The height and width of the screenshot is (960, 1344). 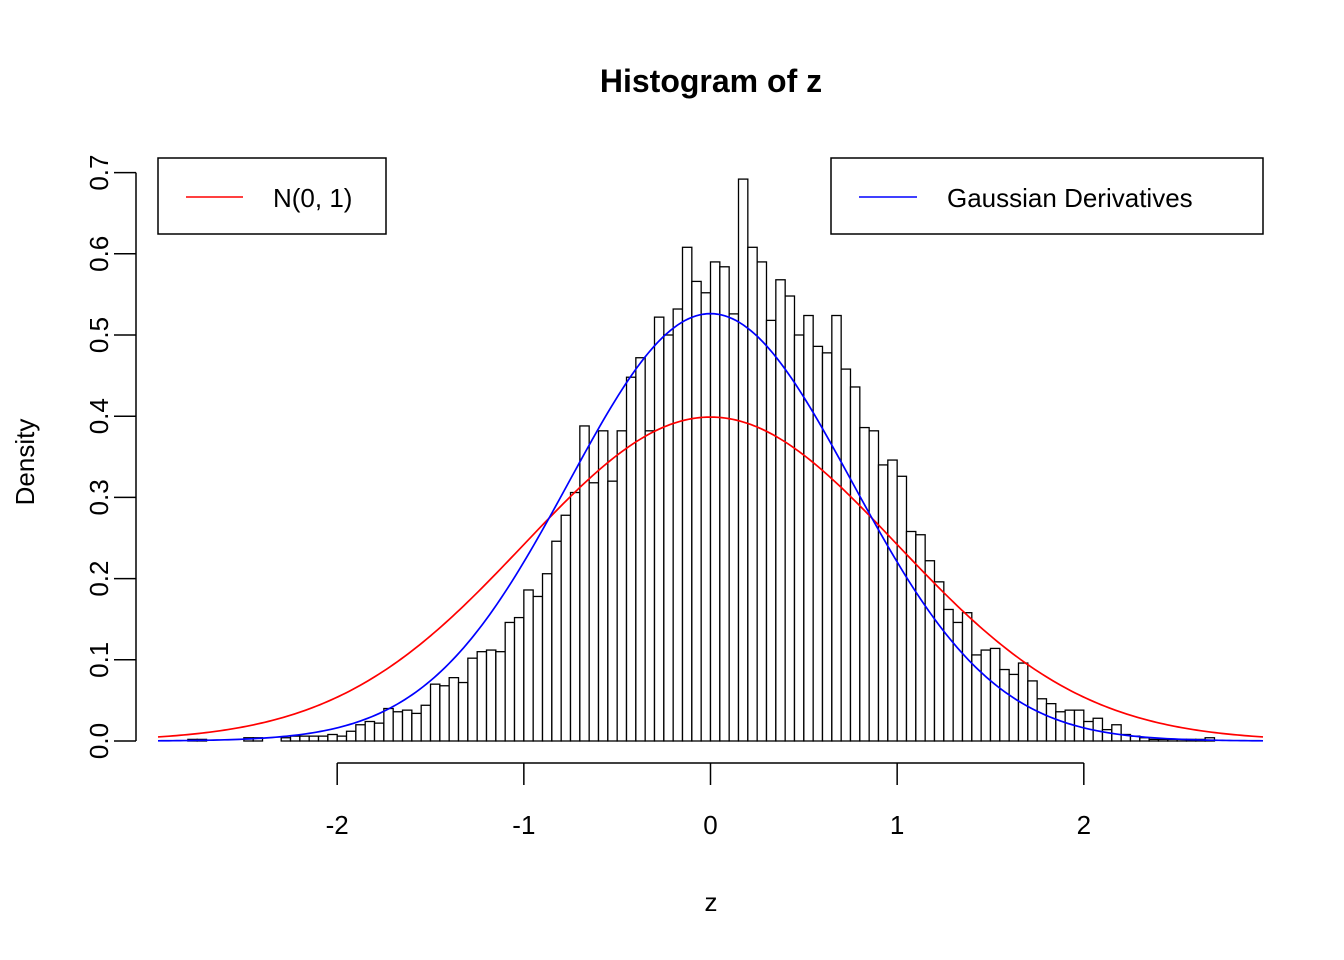 What do you see at coordinates (99, 173) in the screenshot?
I see `y-tick-label: 0.7` at bounding box center [99, 173].